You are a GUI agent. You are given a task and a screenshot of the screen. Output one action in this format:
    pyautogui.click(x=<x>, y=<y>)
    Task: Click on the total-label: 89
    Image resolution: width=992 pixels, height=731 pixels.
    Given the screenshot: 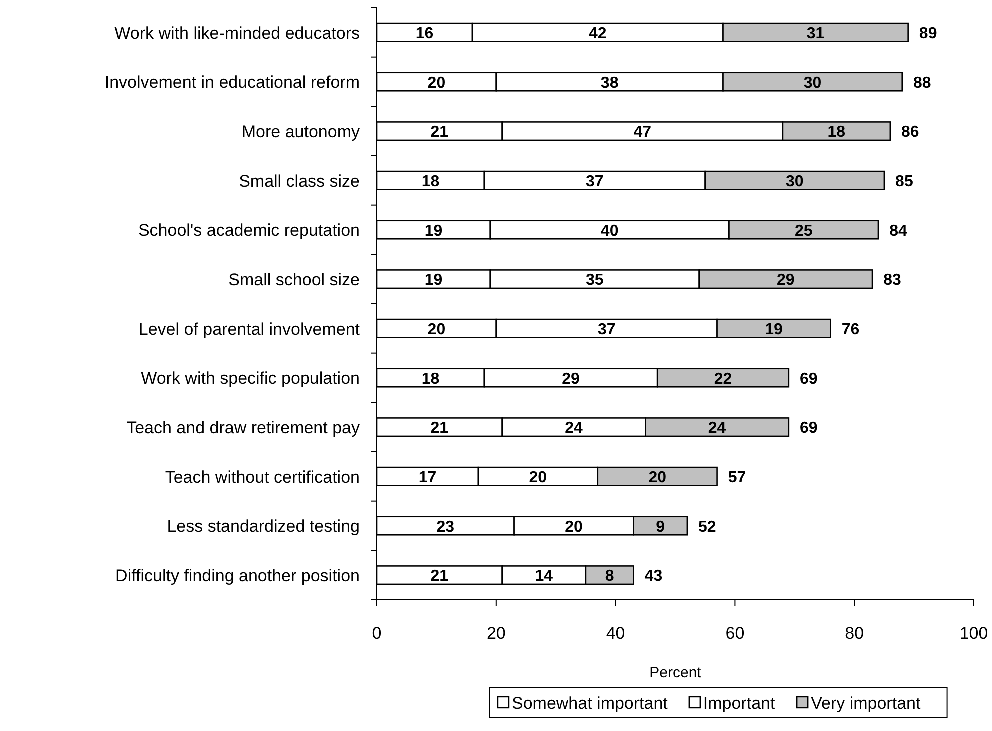 What is the action you would take?
    pyautogui.click(x=928, y=33)
    